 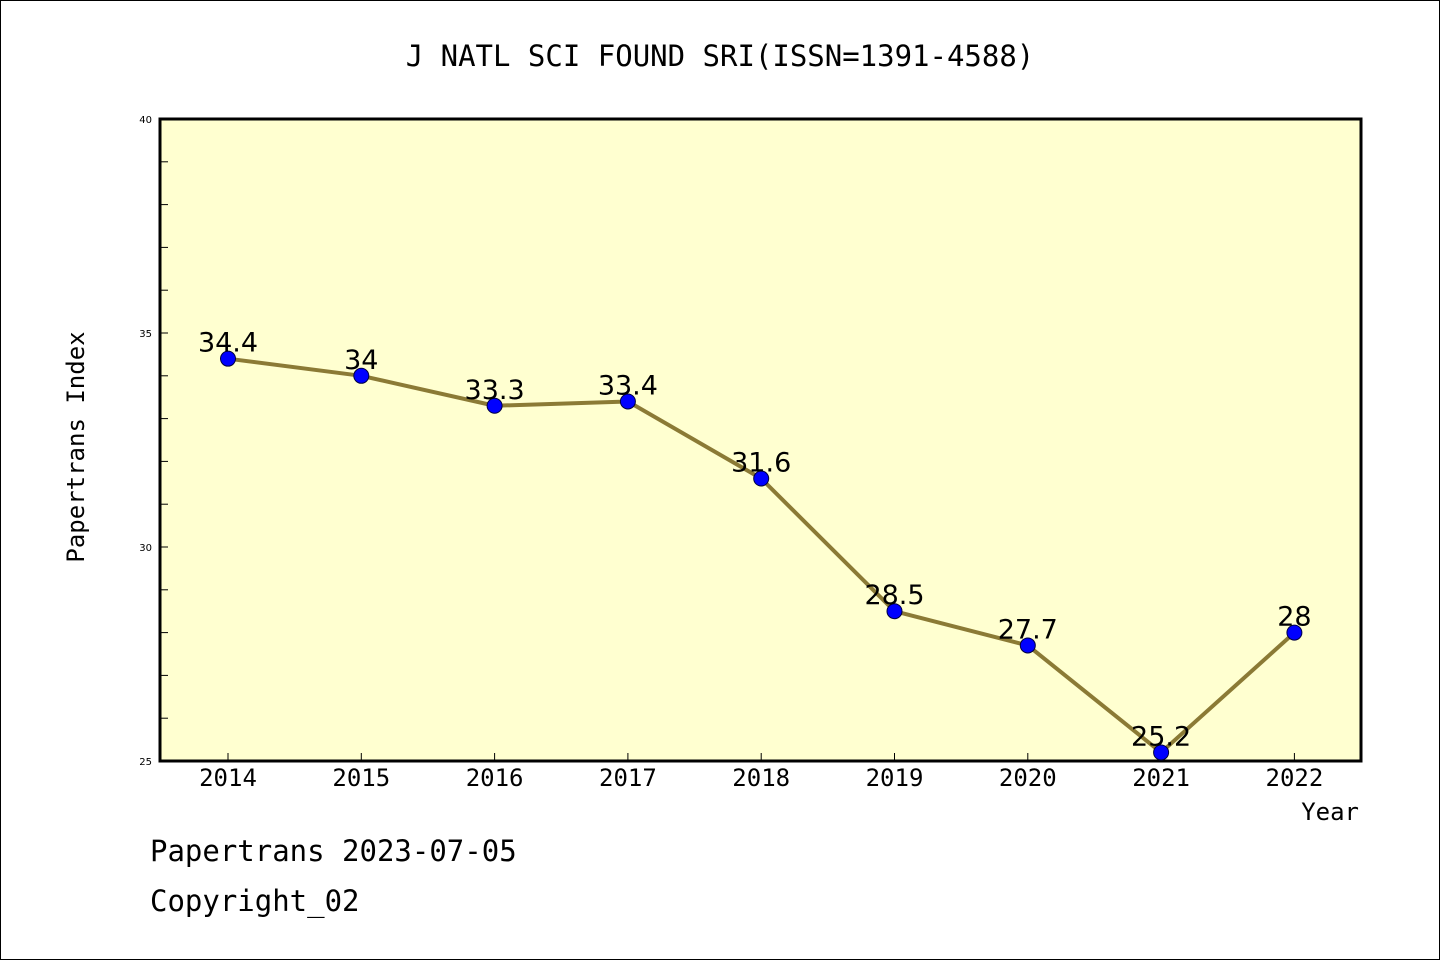 I want to click on x-tick-label: 2015, so click(x=361, y=778).